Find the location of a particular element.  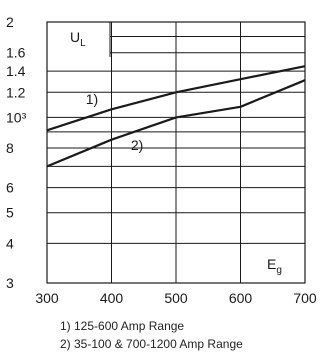

series-label-2: 2) is located at coordinates (137, 145).